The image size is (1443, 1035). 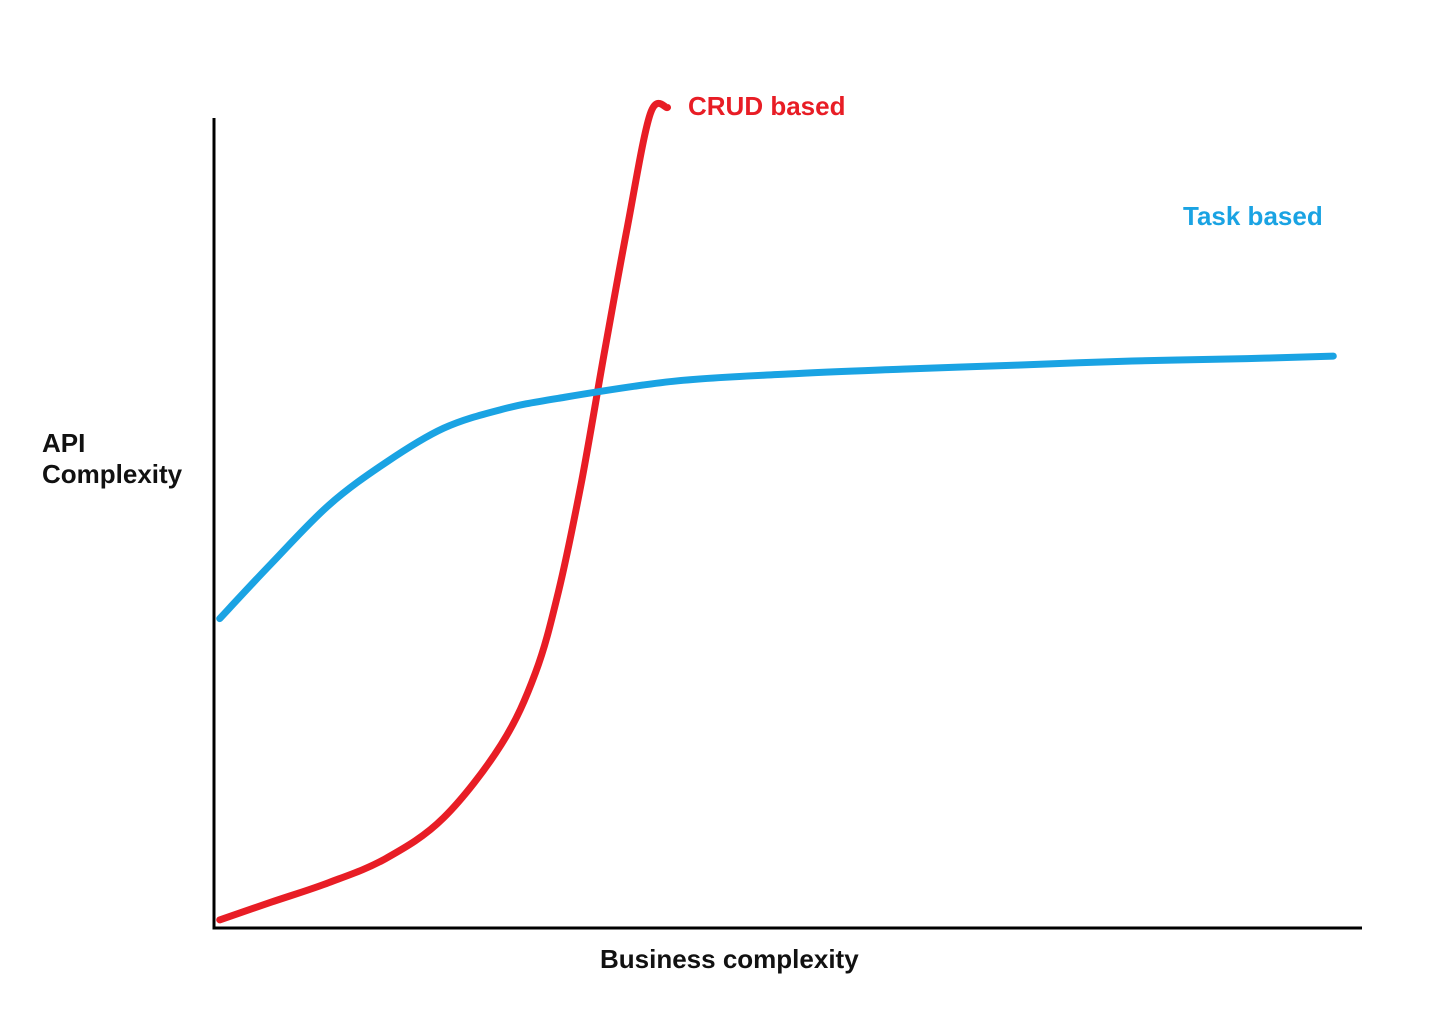 I want to click on series-label-task: Task based, so click(x=1253, y=216).